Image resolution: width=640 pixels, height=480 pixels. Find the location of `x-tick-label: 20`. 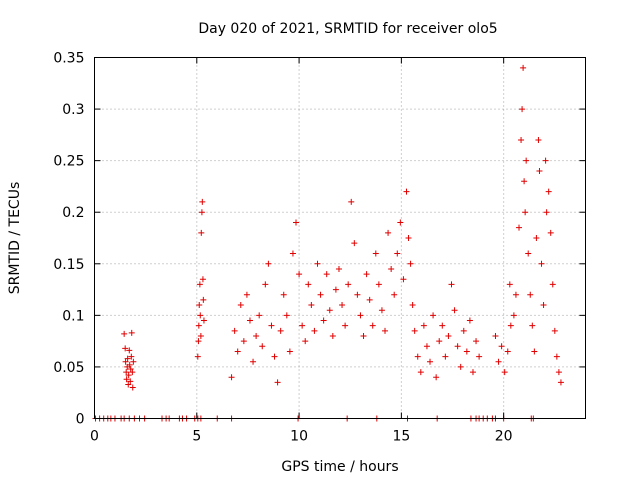

x-tick-label: 20 is located at coordinates (504, 437).